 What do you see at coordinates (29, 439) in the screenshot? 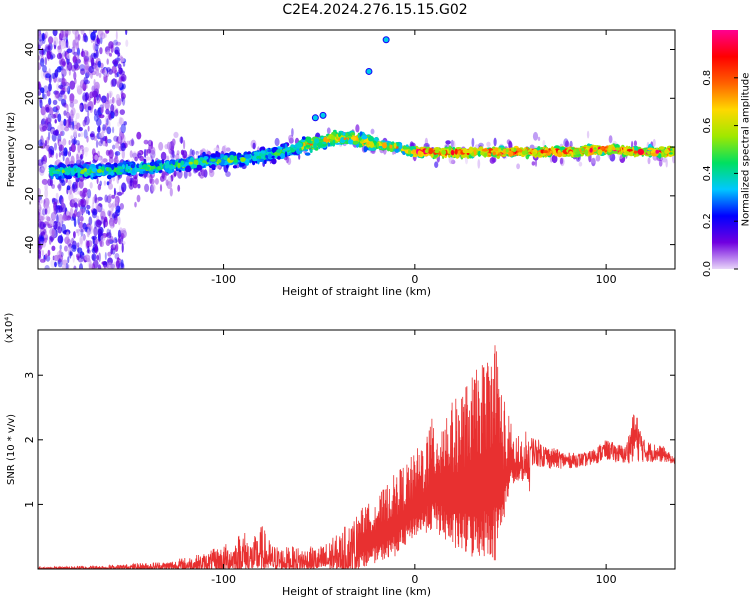
I see `snr-ytick-label: 2` at bounding box center [29, 439].